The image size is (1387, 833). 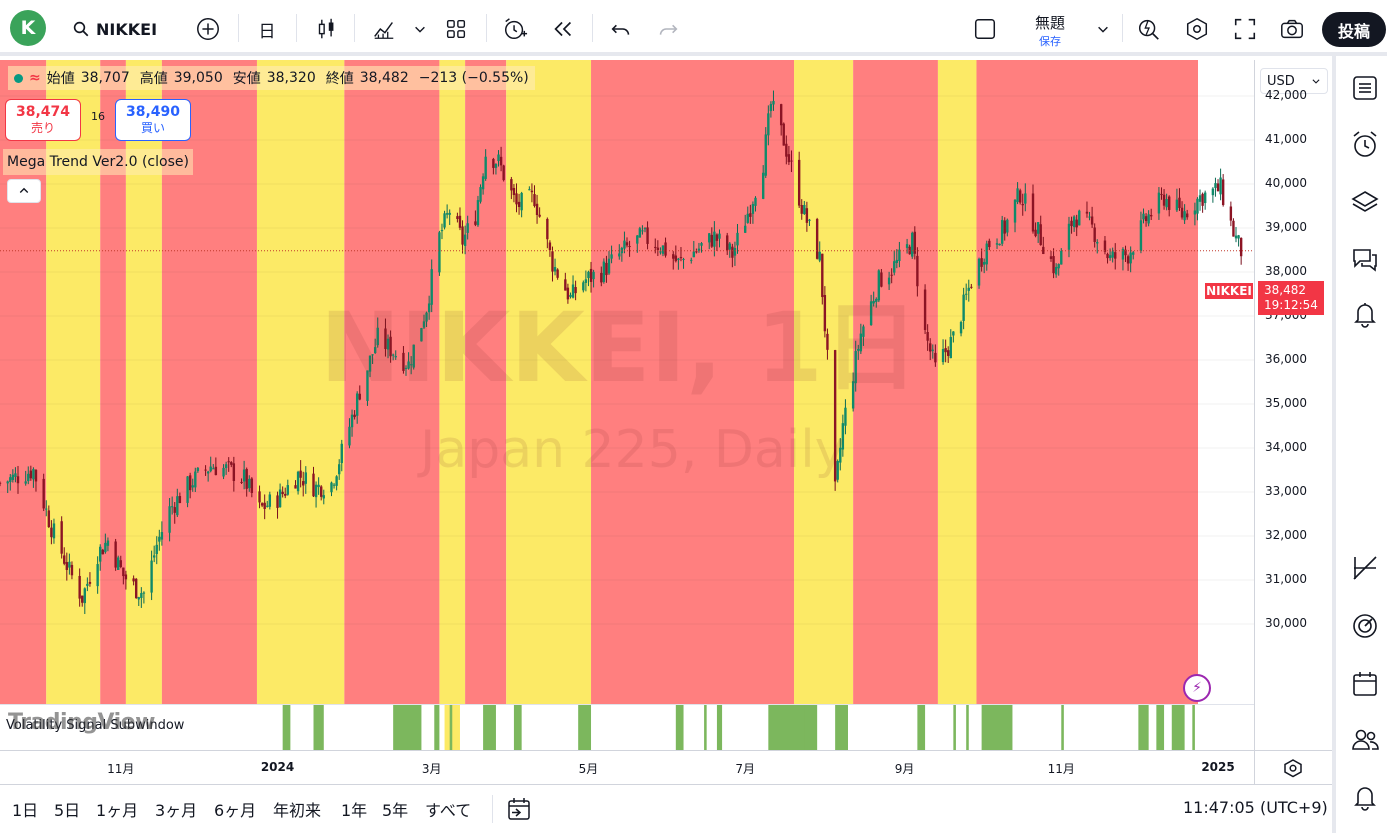 What do you see at coordinates (1050, 30) in the screenshot?
I see `save-layout-button: 無題 保存` at bounding box center [1050, 30].